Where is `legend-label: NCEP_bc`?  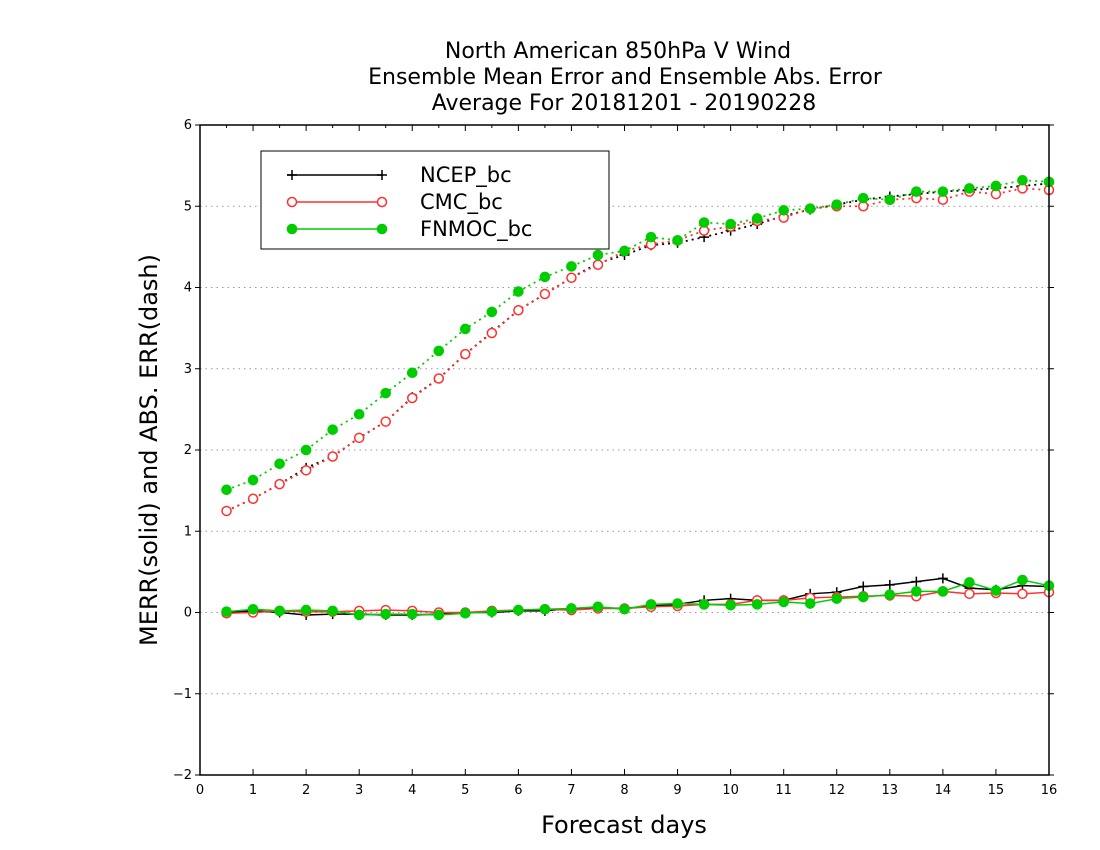 legend-label: NCEP_bc is located at coordinates (466, 175).